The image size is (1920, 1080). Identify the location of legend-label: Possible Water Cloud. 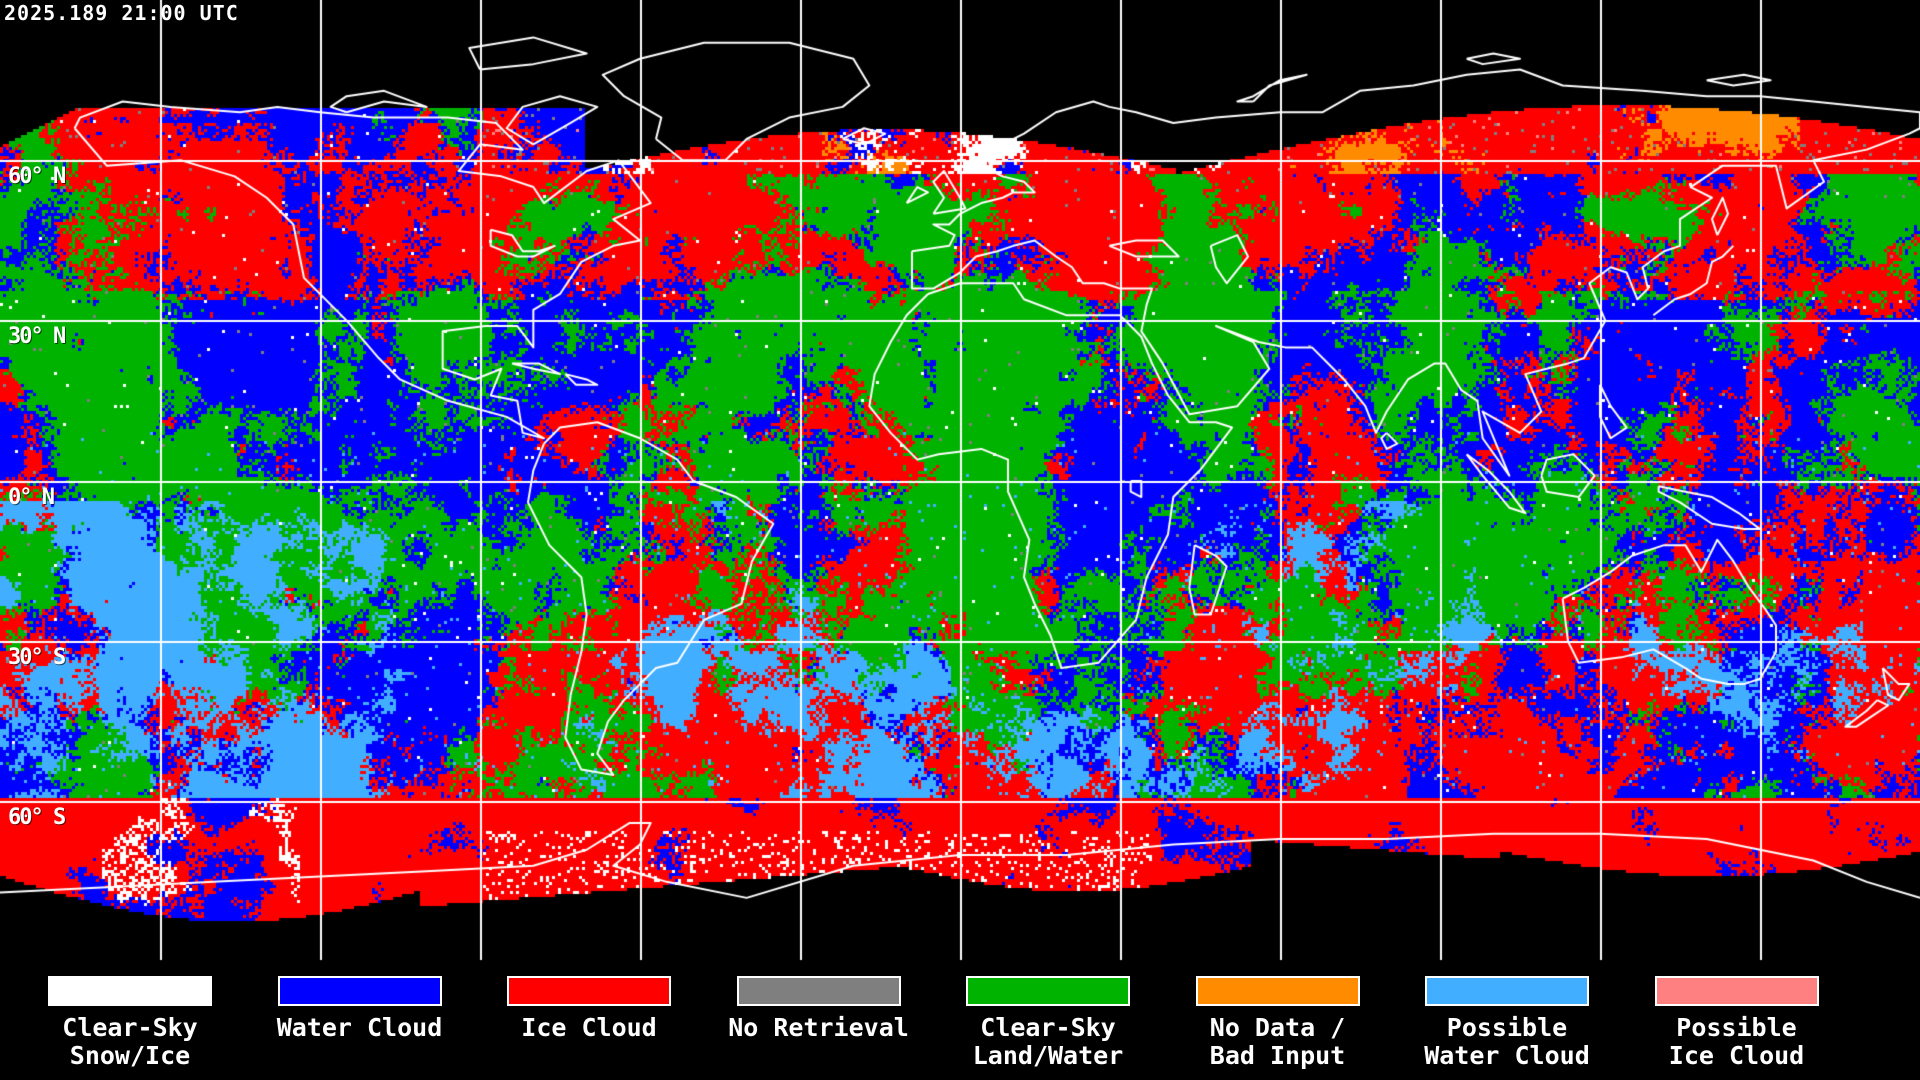
(1507, 1041).